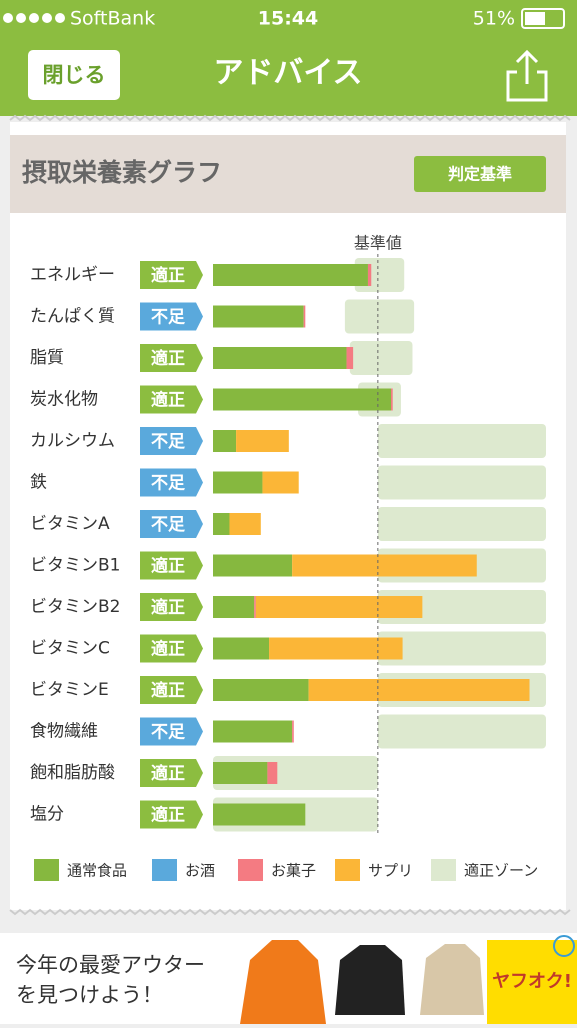 Image resolution: width=577 pixels, height=1028 pixels. What do you see at coordinates (390, 871) in the screenshot?
I see `legend-label: サプリ` at bounding box center [390, 871].